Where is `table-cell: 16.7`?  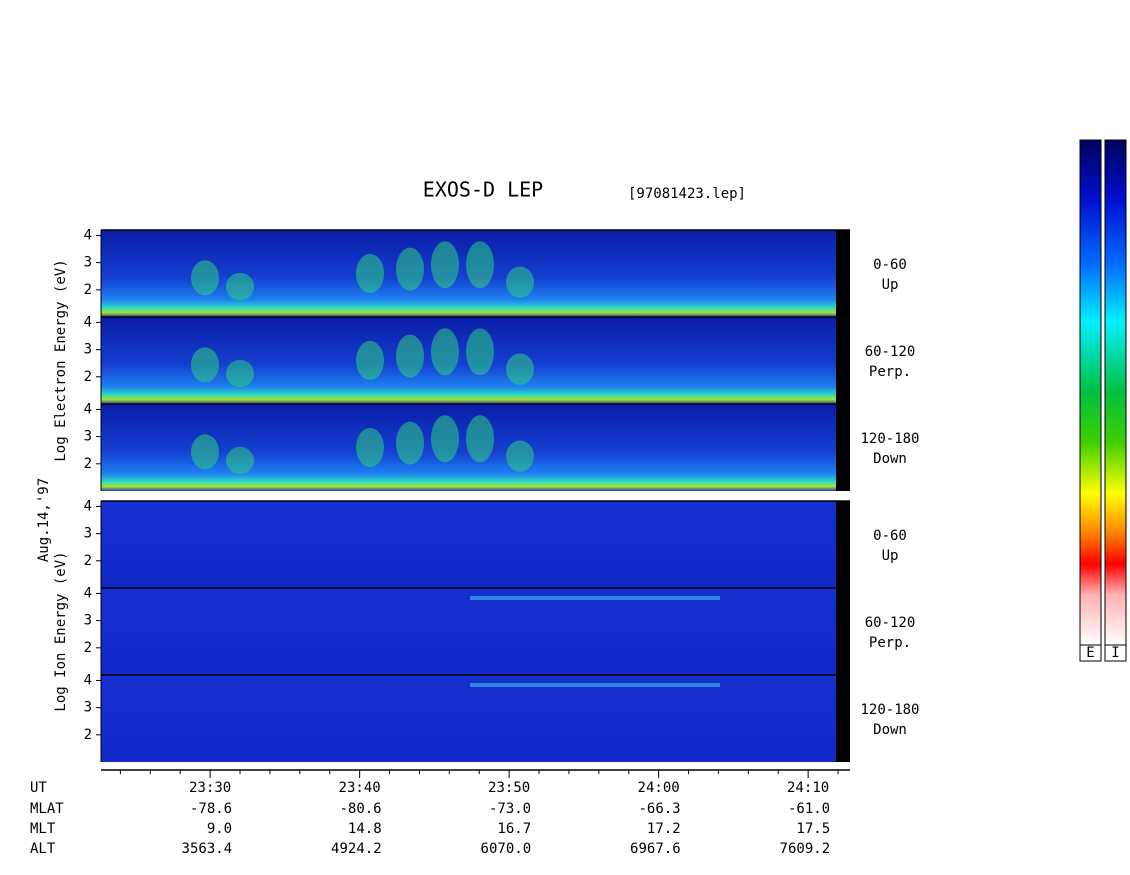
table-cell: 16.7 is located at coordinates (514, 829).